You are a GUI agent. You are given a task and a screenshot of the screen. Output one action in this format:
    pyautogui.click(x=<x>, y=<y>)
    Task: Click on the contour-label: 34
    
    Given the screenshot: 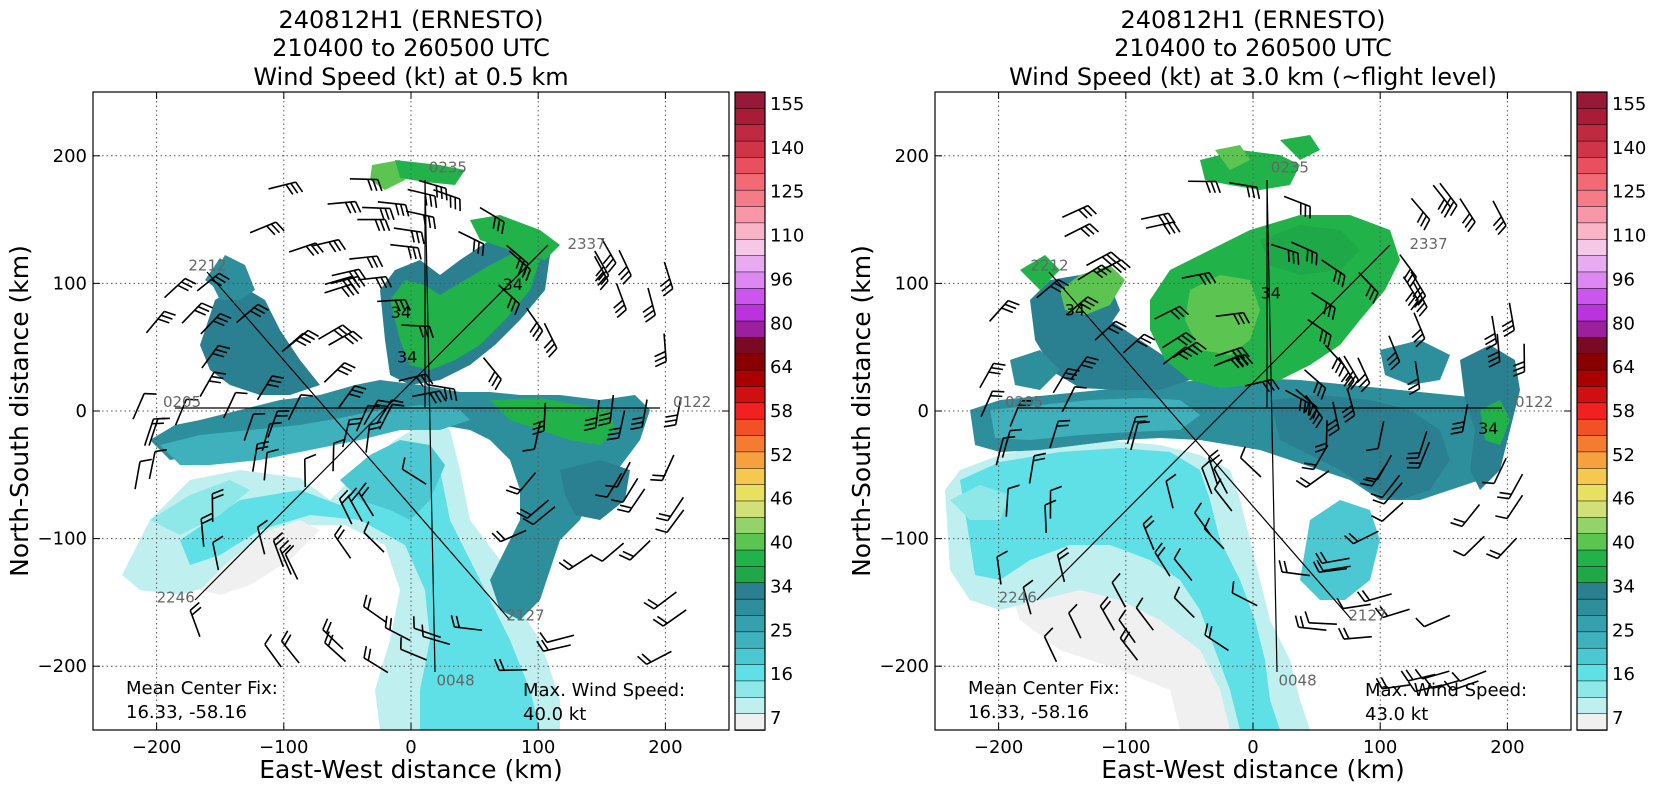 What is the action you would take?
    pyautogui.click(x=513, y=284)
    